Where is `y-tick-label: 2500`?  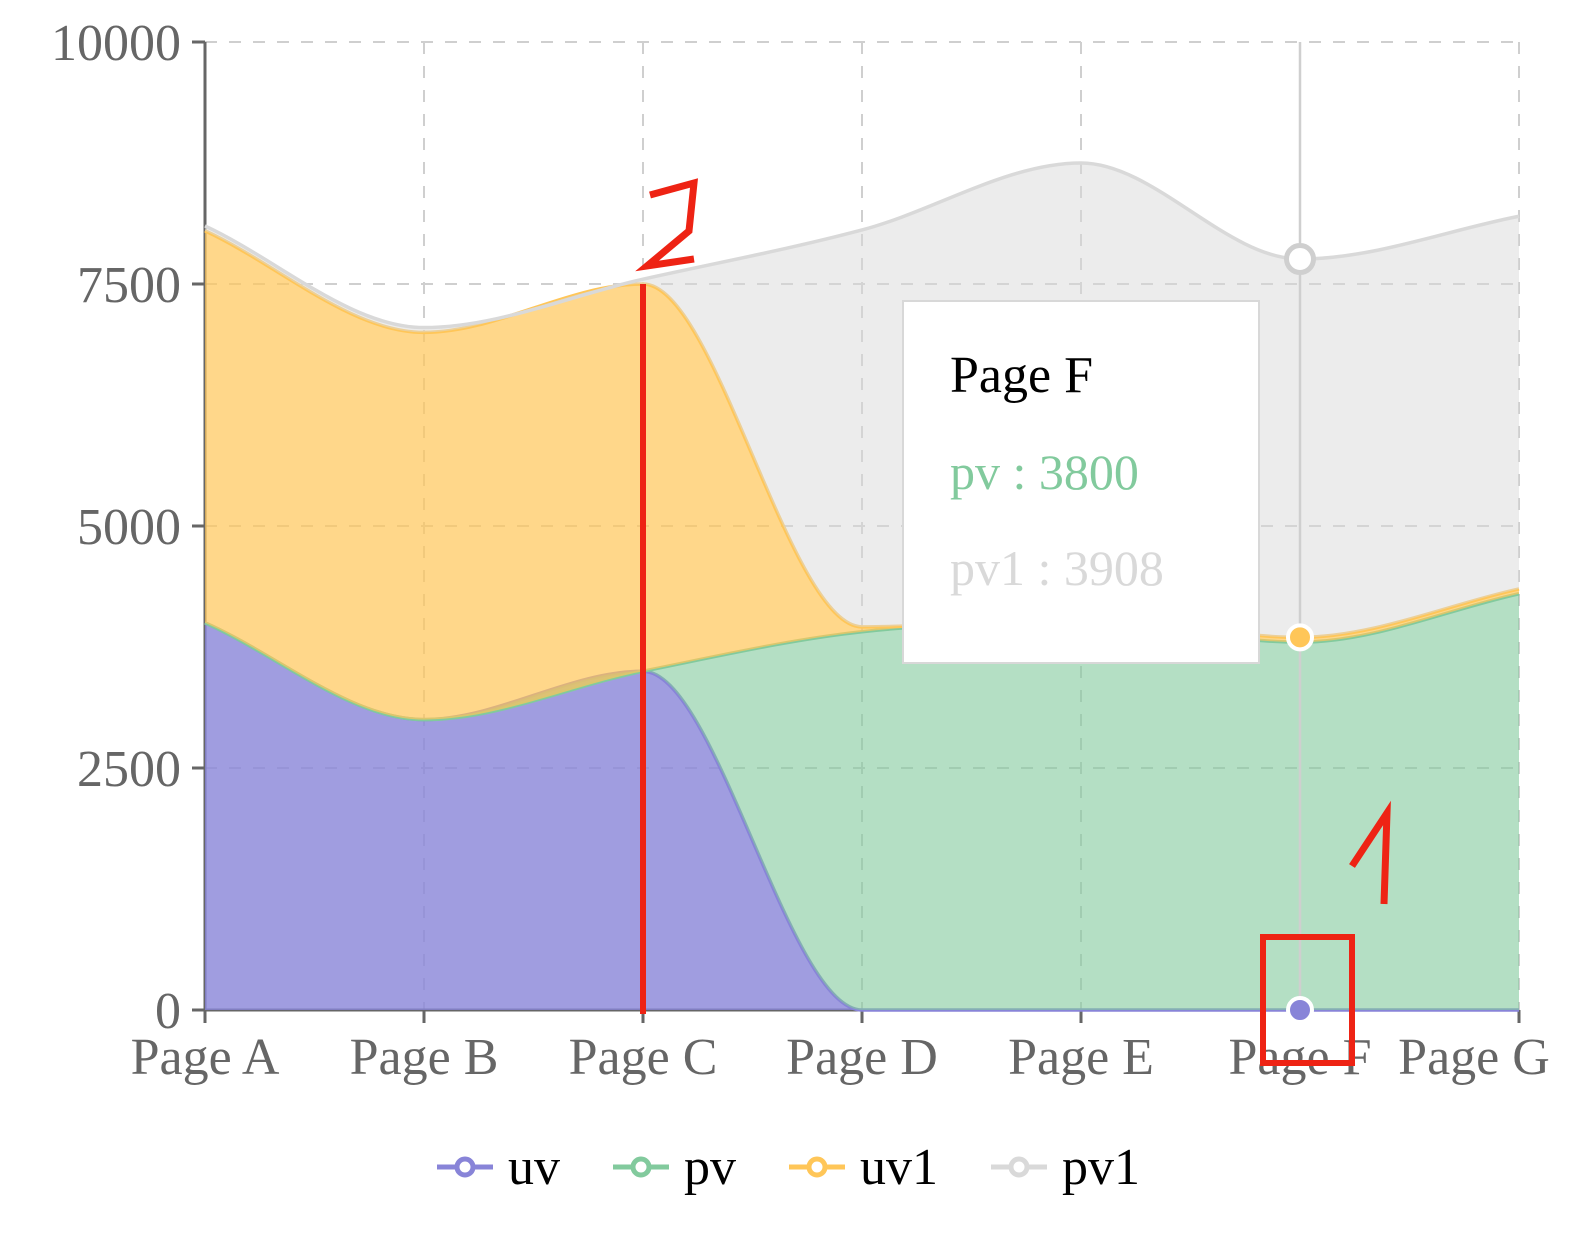 y-tick-label: 2500 is located at coordinates (129, 769).